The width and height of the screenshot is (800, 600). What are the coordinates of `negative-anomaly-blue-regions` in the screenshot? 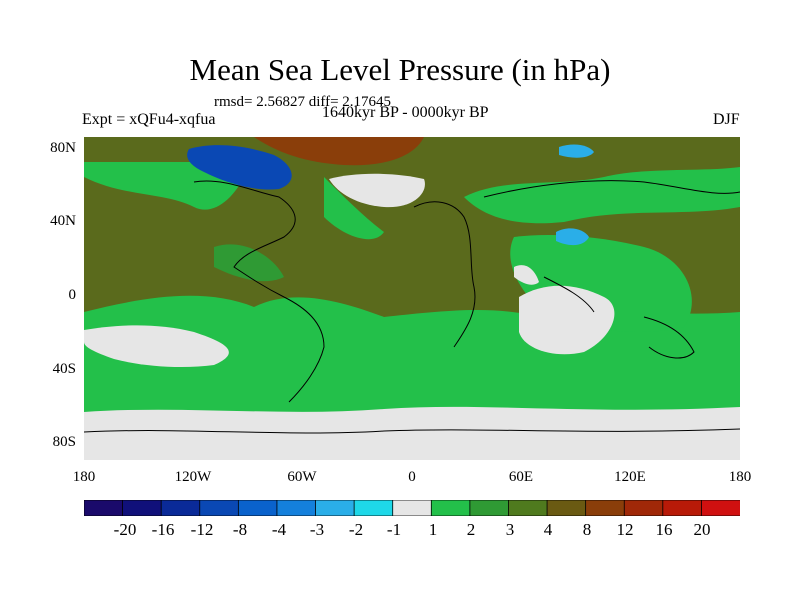 It's located at (390, 195).